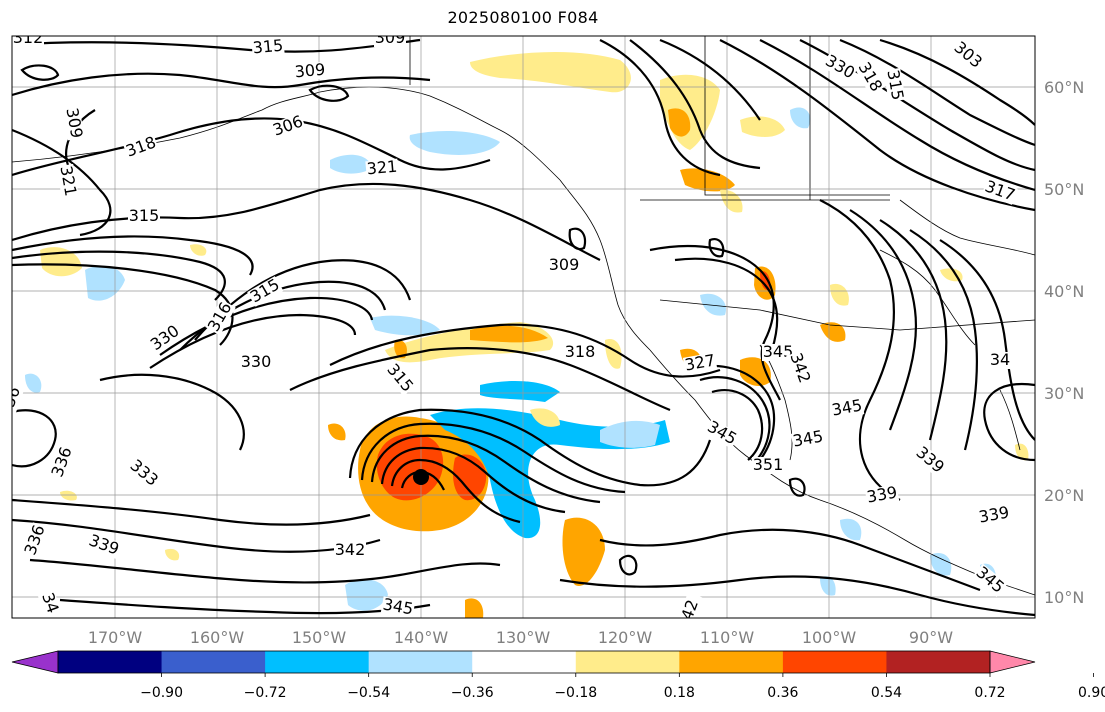 The image size is (1105, 712). Describe the element at coordinates (265, 693) in the screenshot. I see `colorbar-tick-label: −0.72` at that location.